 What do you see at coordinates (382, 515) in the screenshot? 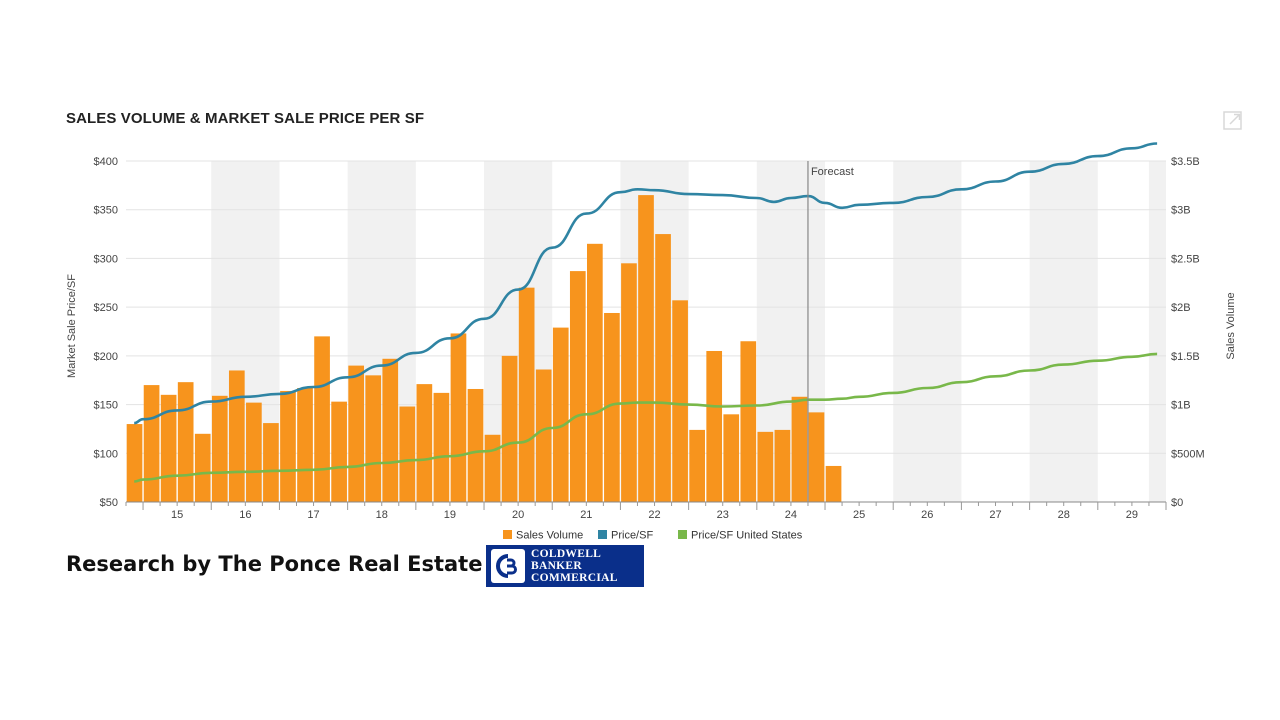
I see `x-tick-label-18: 18` at bounding box center [382, 515].